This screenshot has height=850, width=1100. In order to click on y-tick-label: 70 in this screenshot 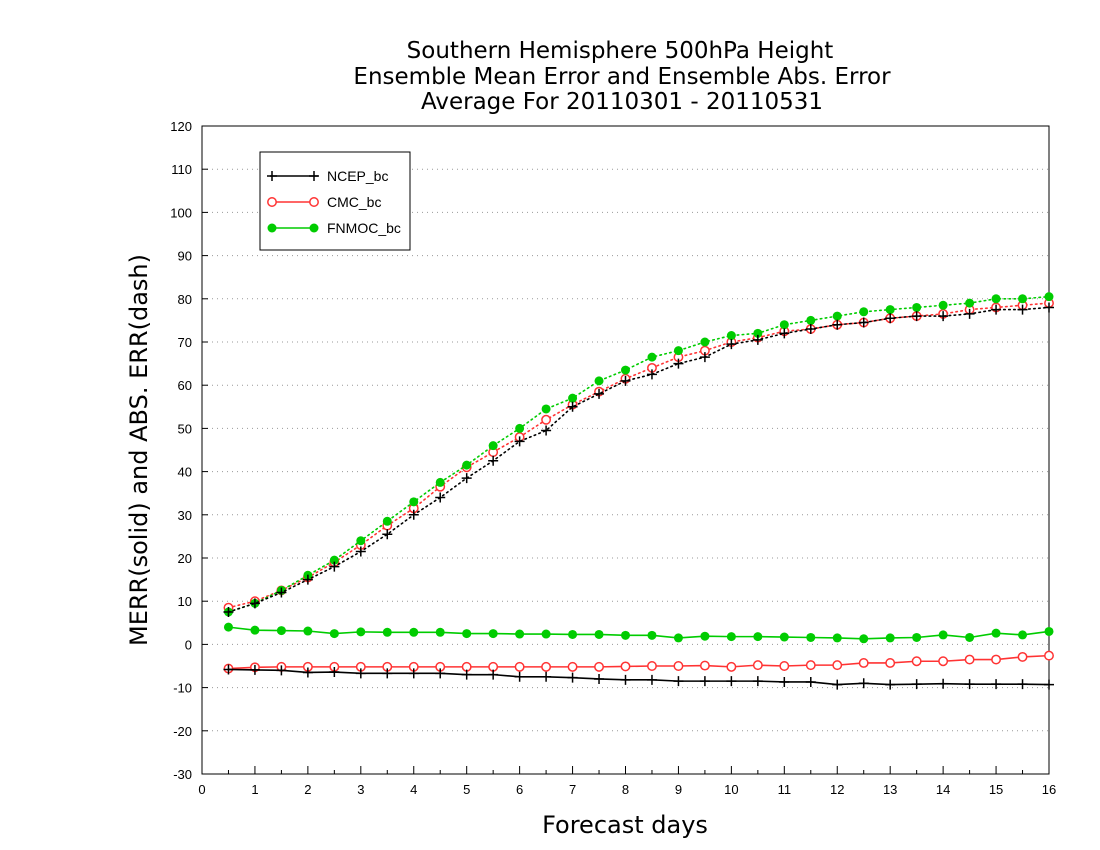, I will do `click(185, 342)`.